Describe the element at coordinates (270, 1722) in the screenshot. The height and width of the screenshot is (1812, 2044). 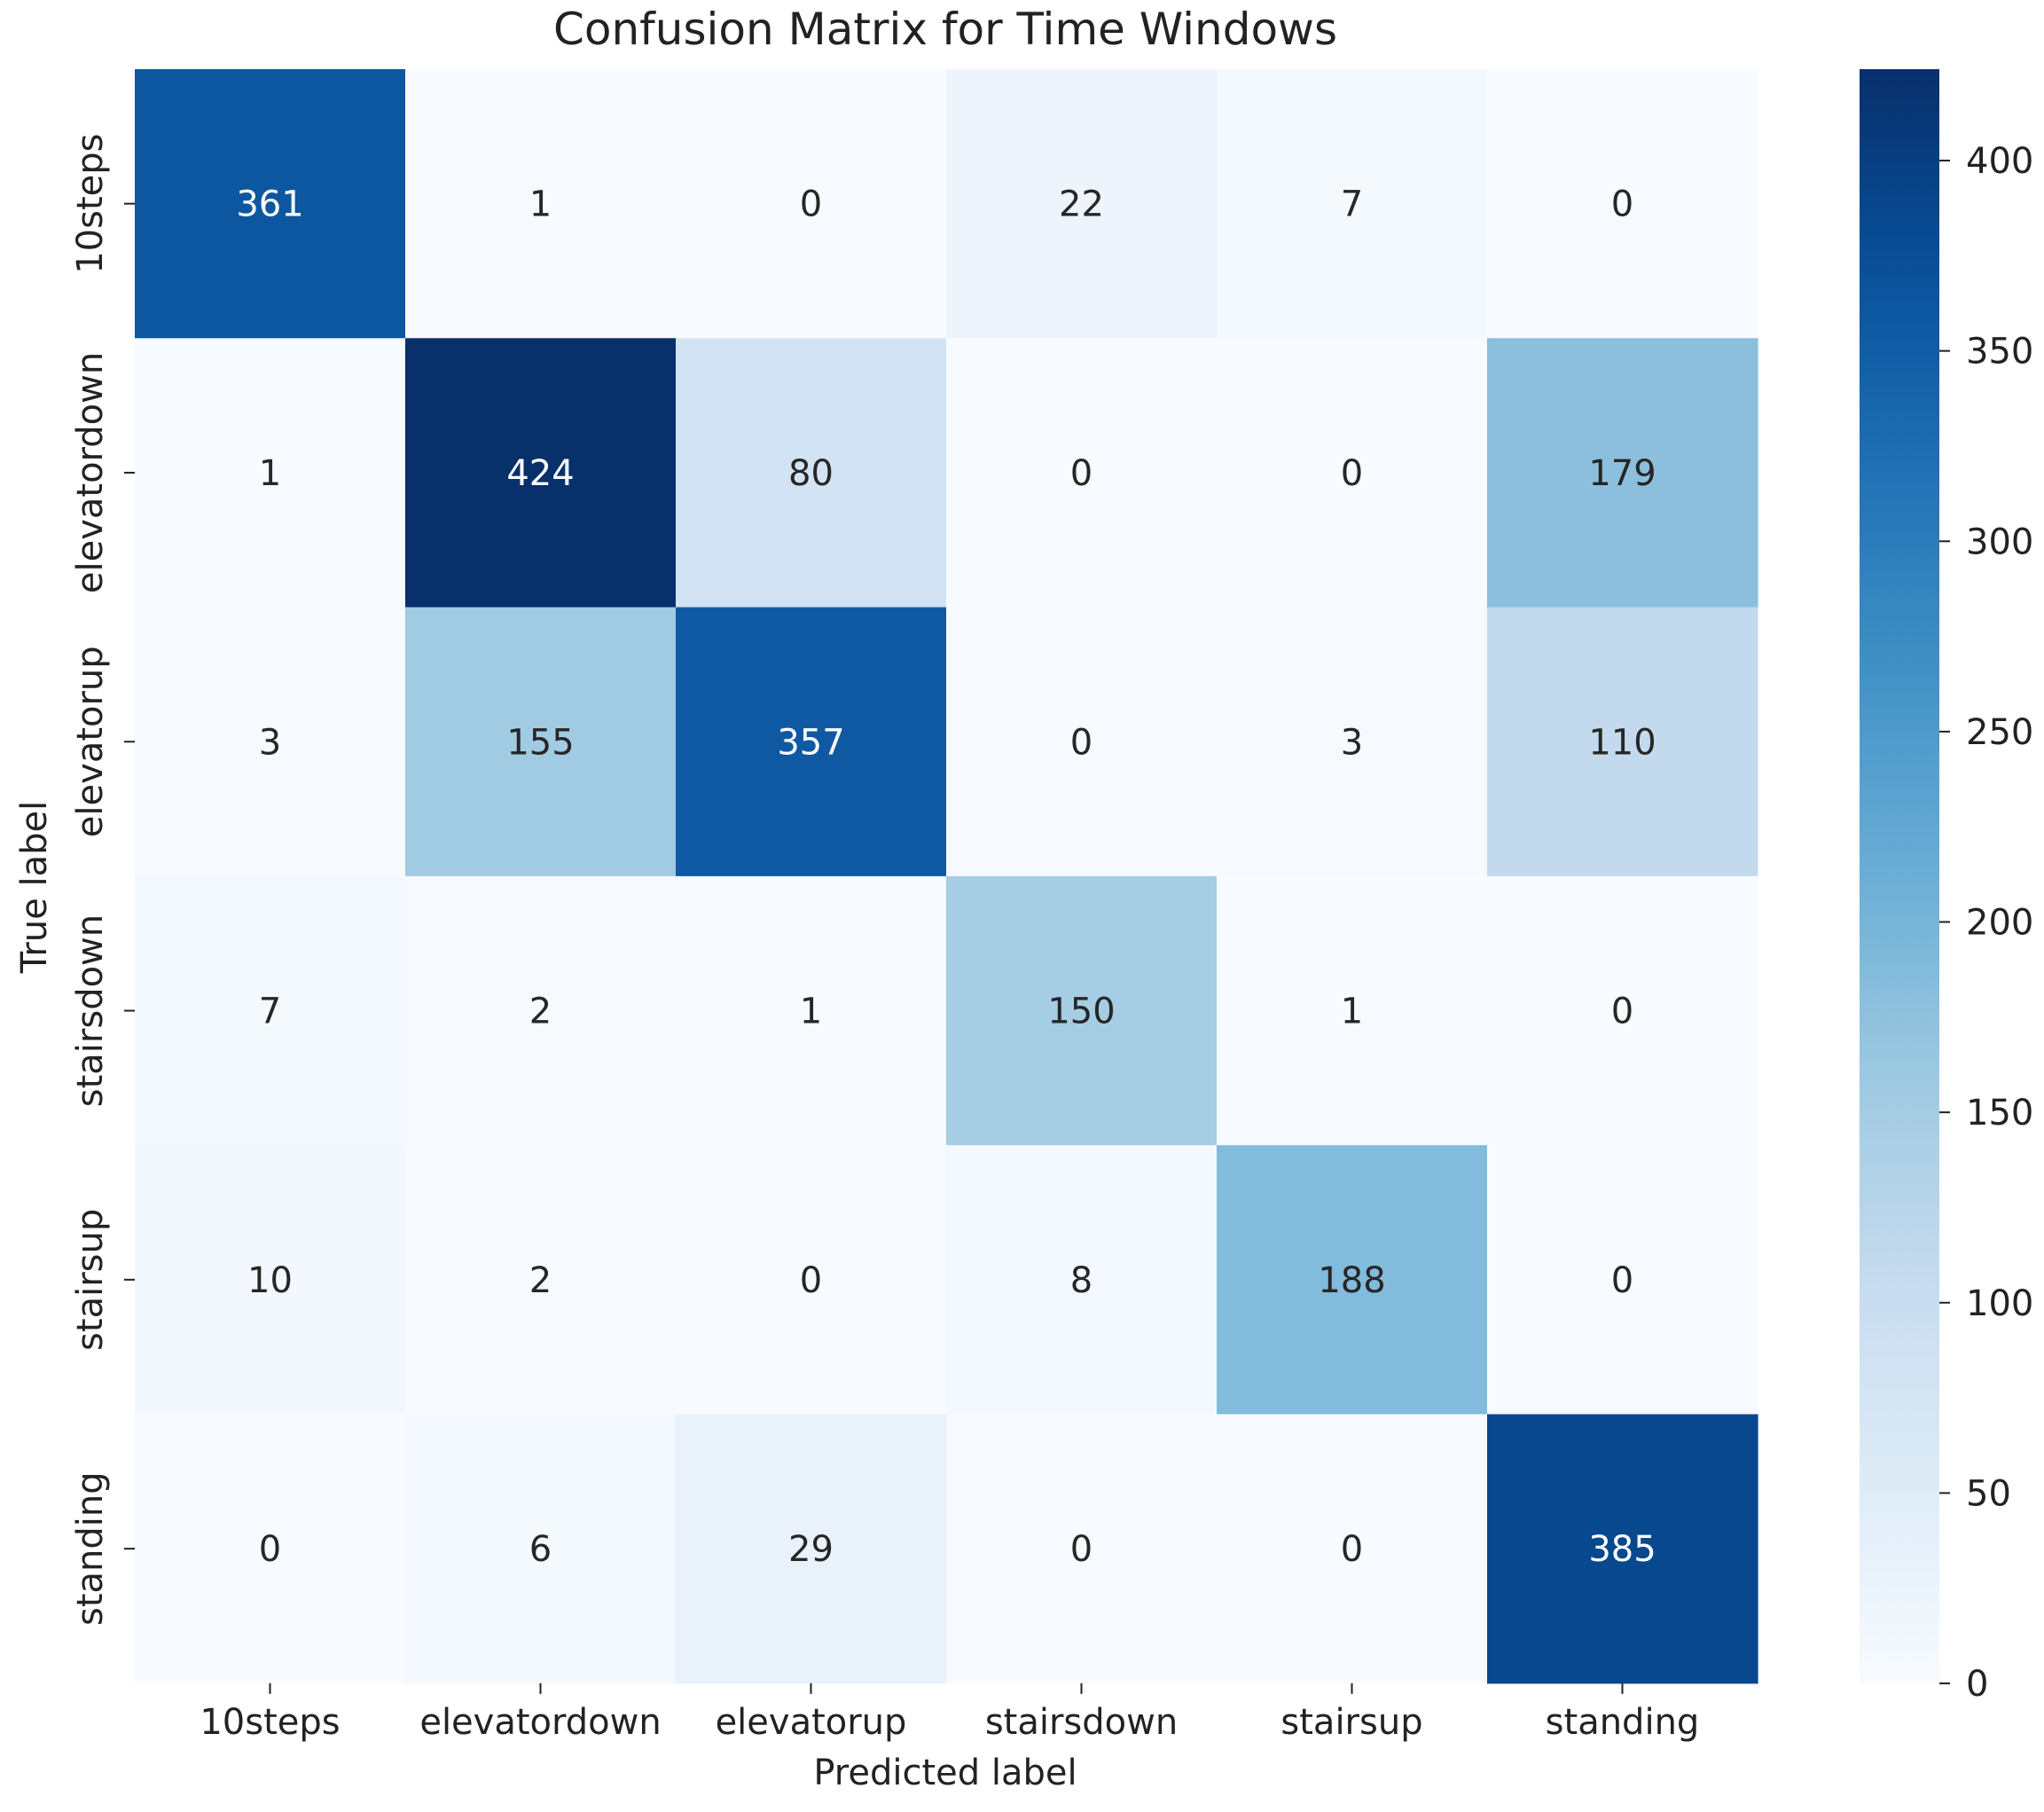
I see `x-tick-label: 10steps` at that location.